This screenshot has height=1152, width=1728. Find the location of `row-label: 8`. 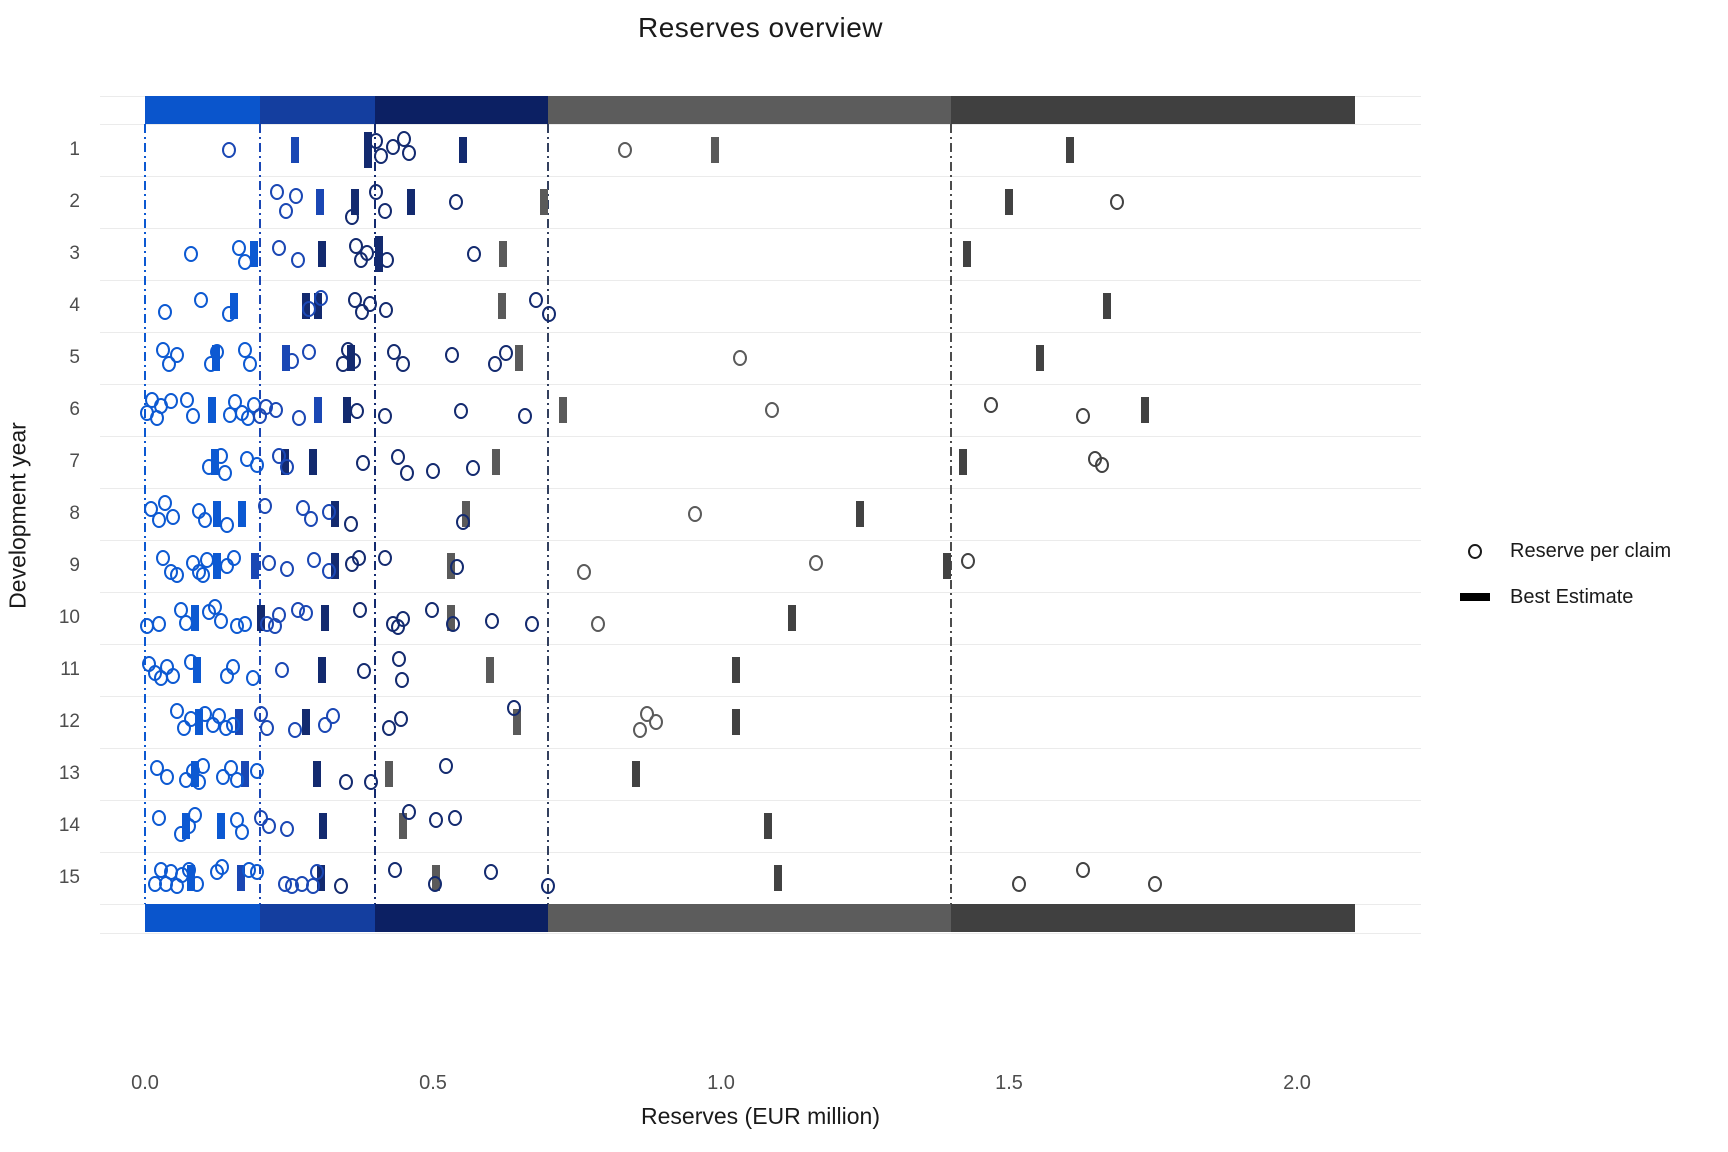

row-label: 8 is located at coordinates (74, 513).